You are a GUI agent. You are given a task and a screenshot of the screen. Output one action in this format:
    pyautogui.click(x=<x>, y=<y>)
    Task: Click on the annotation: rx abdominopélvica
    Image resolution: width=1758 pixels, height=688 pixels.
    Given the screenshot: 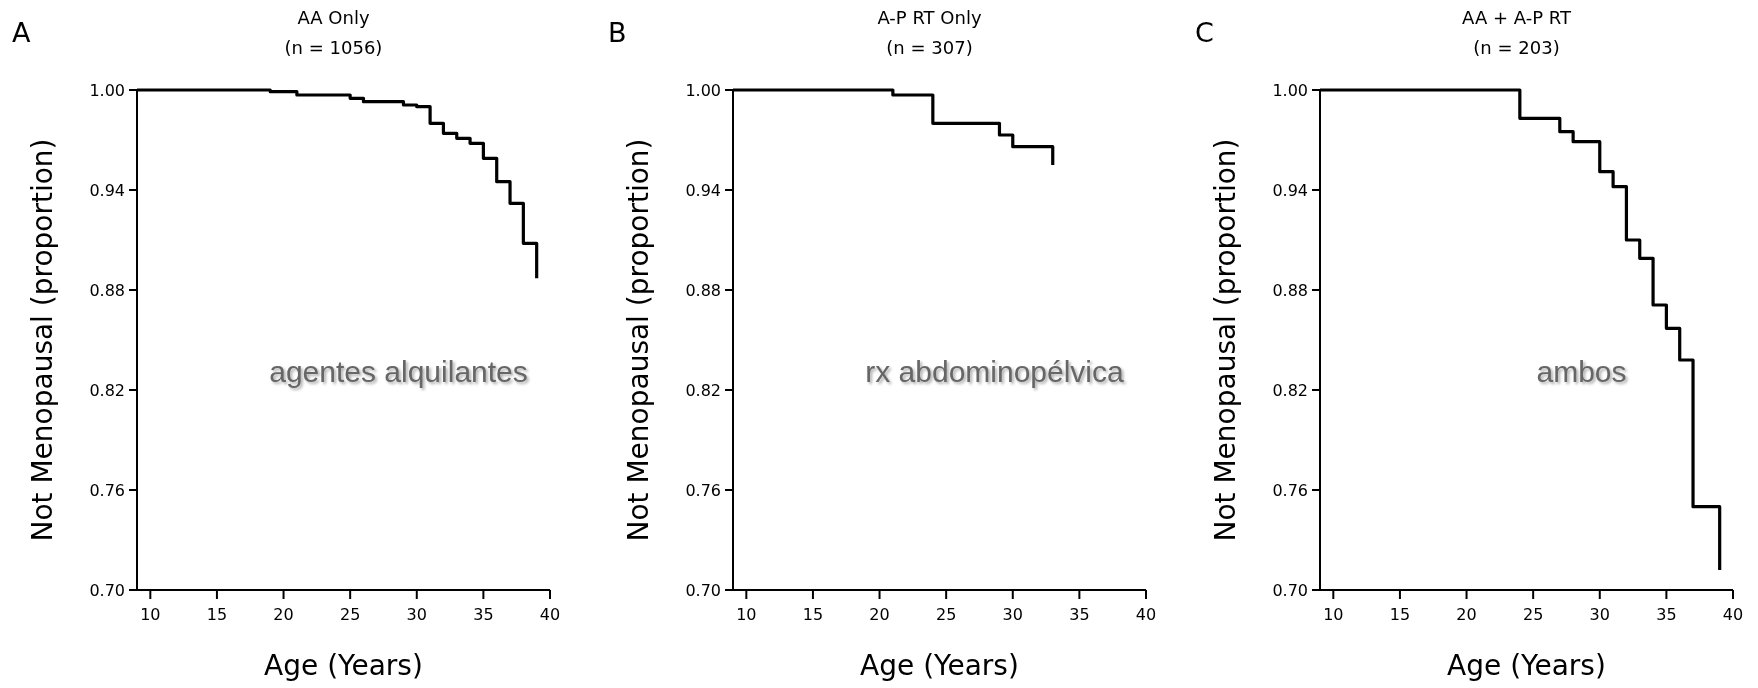 What is the action you would take?
    pyautogui.click(x=995, y=371)
    